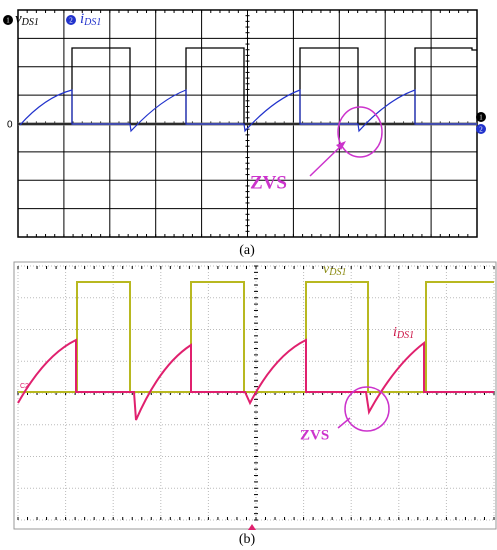  What do you see at coordinates (10, 125) in the screenshot?
I see `zero-label: 0` at bounding box center [10, 125].